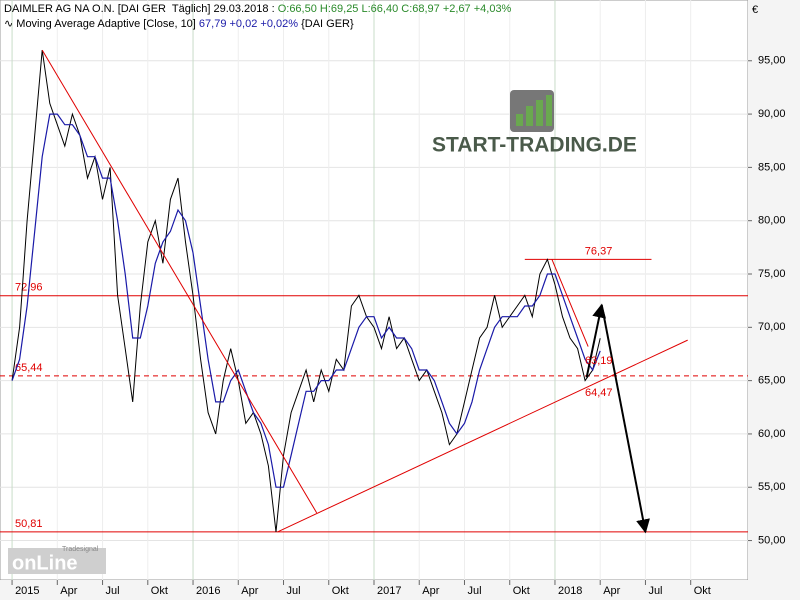  I want to click on ma-value: 67,79 +0,02 +0,02%, so click(248, 24).